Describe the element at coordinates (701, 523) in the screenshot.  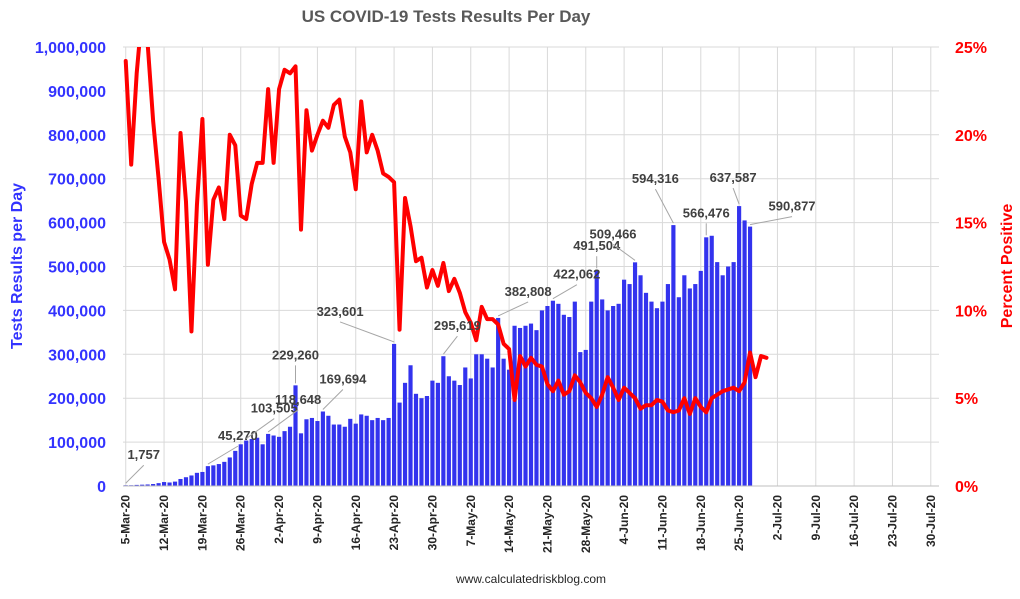
I see `x-tick-label: 18-Jun-20` at that location.